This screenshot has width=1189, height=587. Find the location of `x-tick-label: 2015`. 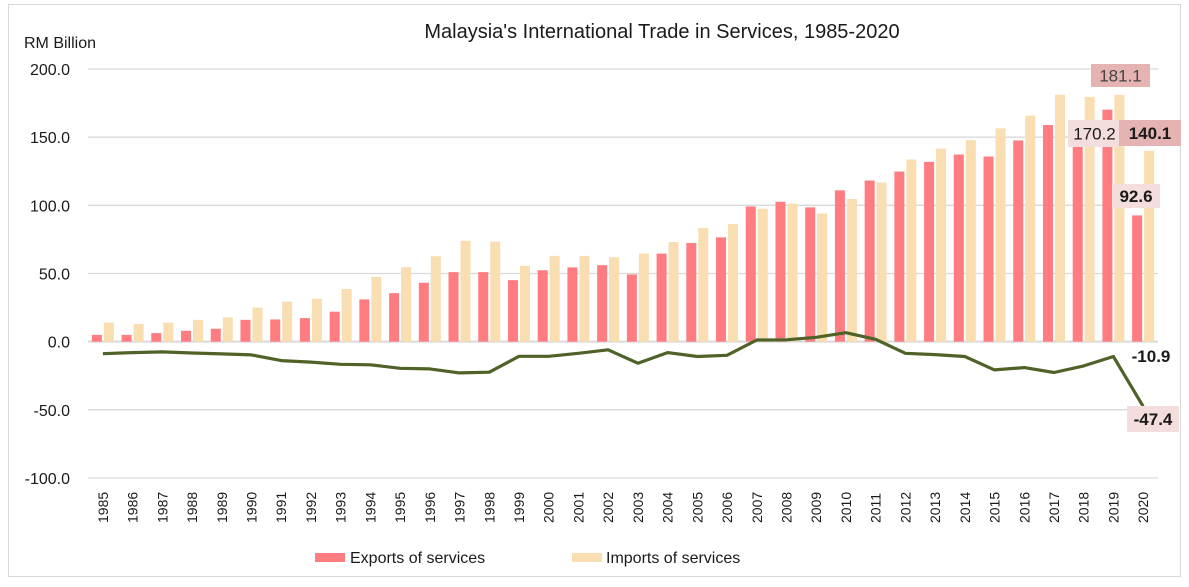

x-tick-label: 2015 is located at coordinates (995, 507).